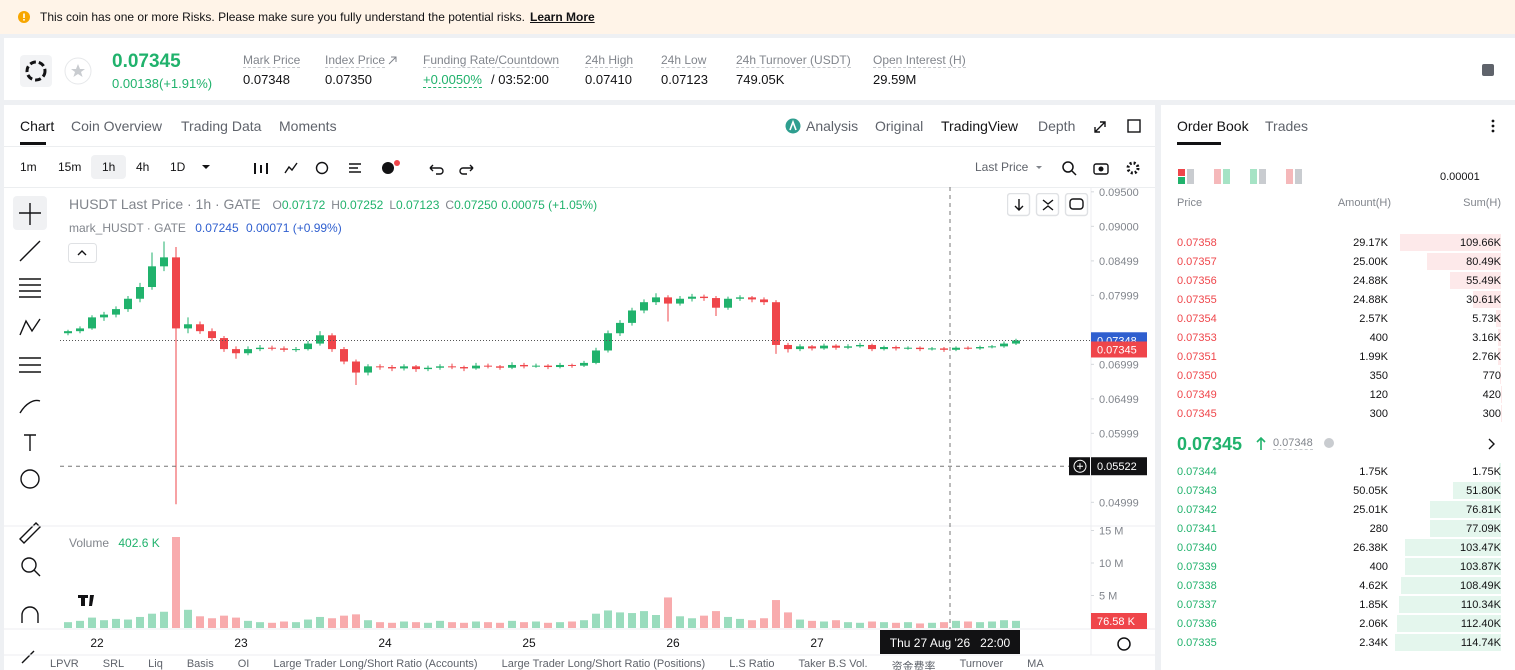 This screenshot has width=1515, height=670. What do you see at coordinates (1370, 510) in the screenshot?
I see `book-amount: 25.01K` at bounding box center [1370, 510].